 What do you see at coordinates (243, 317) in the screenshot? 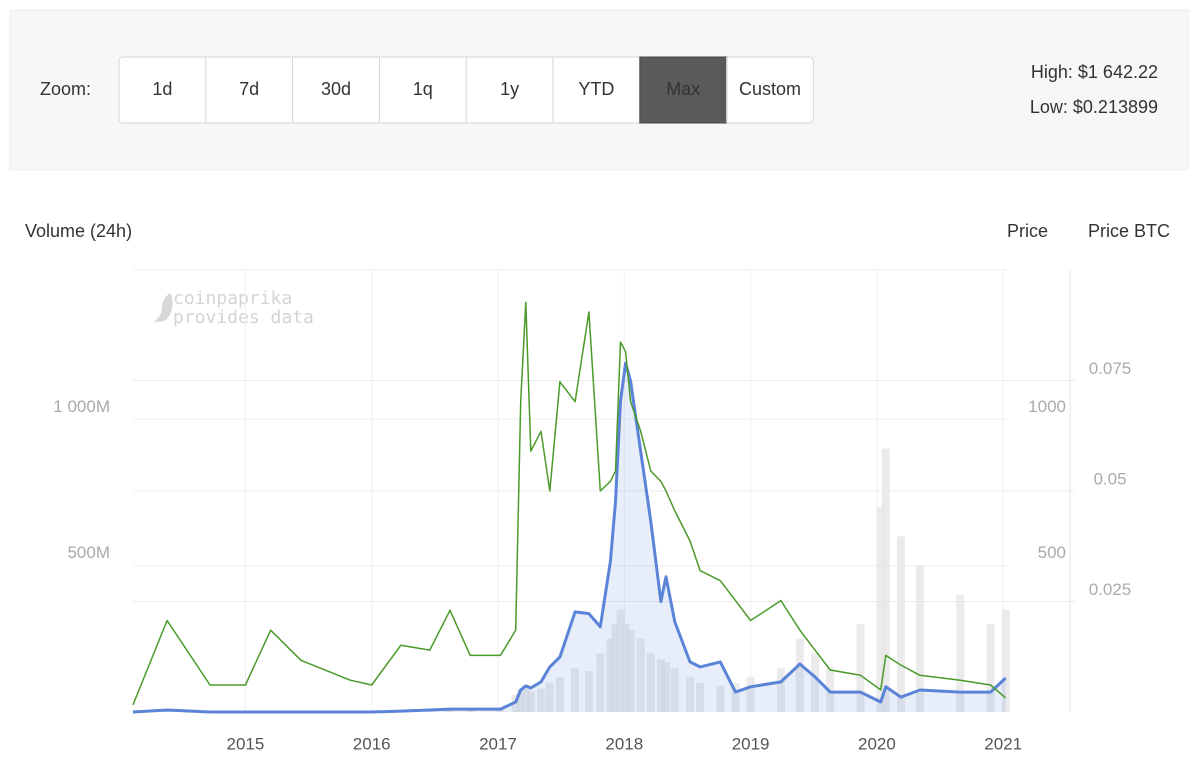
I see `watermark: provides data` at bounding box center [243, 317].